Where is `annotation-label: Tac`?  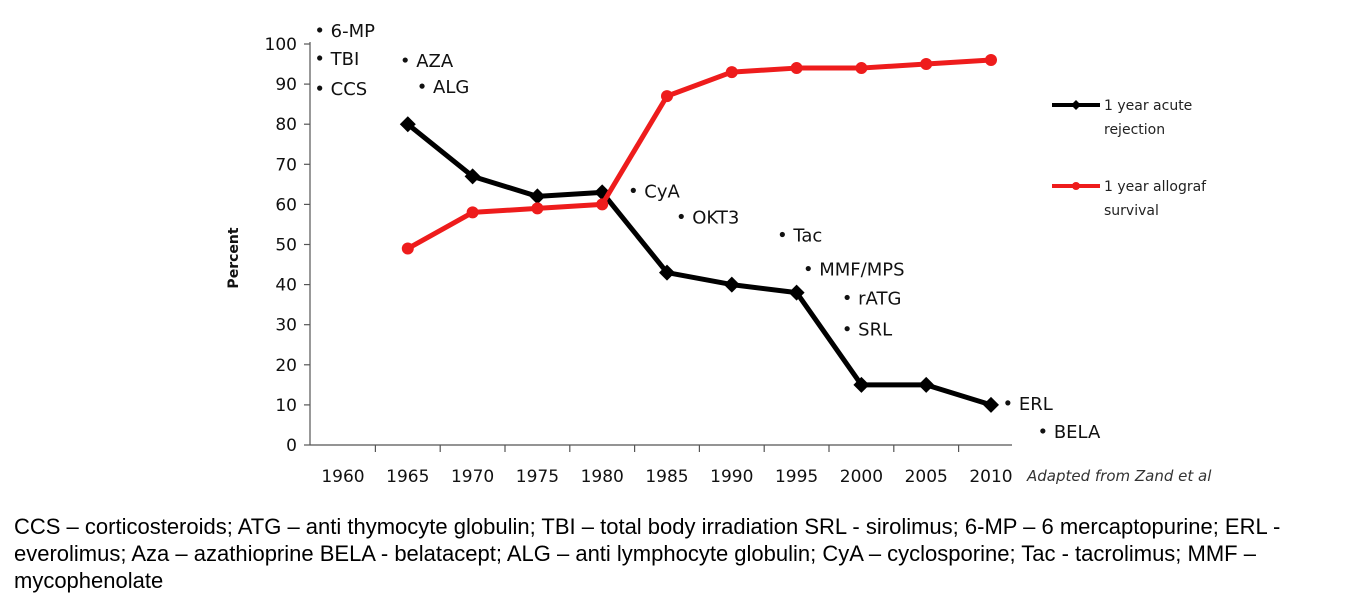
annotation-label: Tac is located at coordinates (807, 235).